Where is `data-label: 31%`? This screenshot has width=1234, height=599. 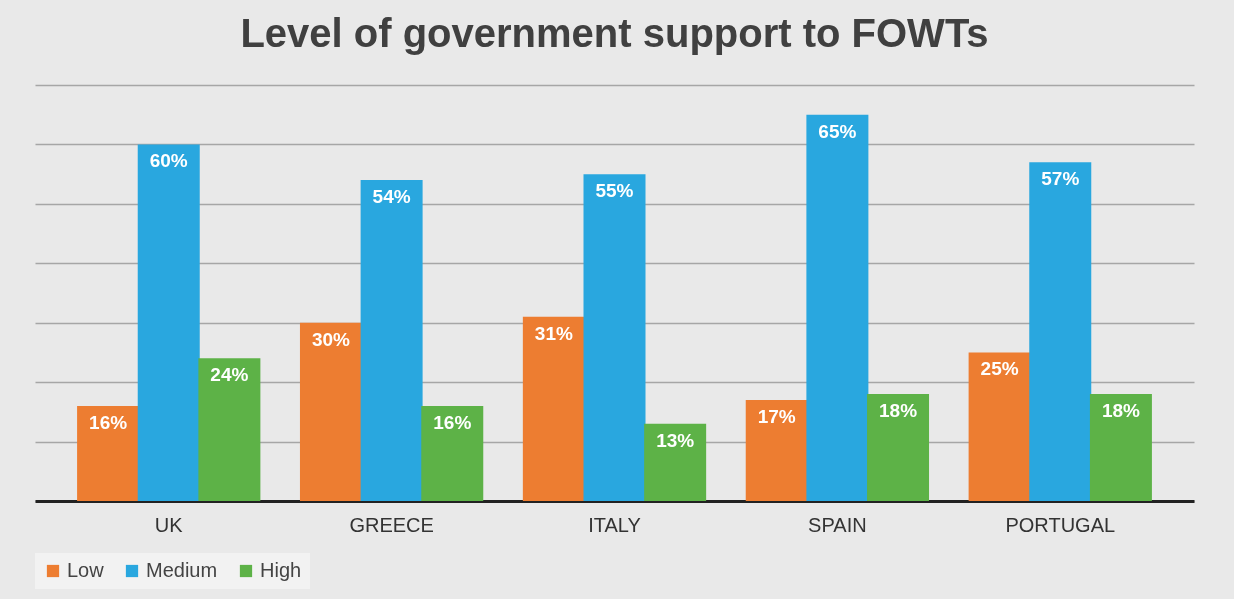
data-label: 31% is located at coordinates (553, 333).